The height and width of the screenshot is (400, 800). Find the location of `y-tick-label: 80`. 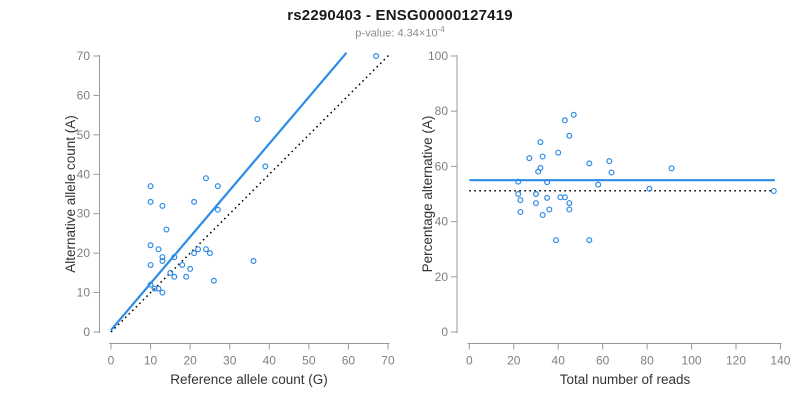

y-tick-label: 80 is located at coordinates (442, 111).